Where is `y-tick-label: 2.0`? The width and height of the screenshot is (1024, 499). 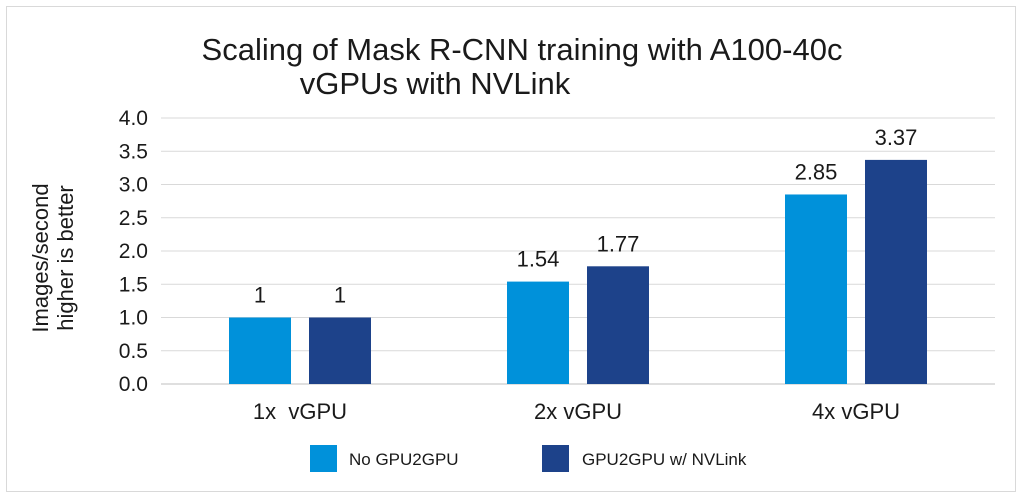 y-tick-label: 2.0 is located at coordinates (133, 251).